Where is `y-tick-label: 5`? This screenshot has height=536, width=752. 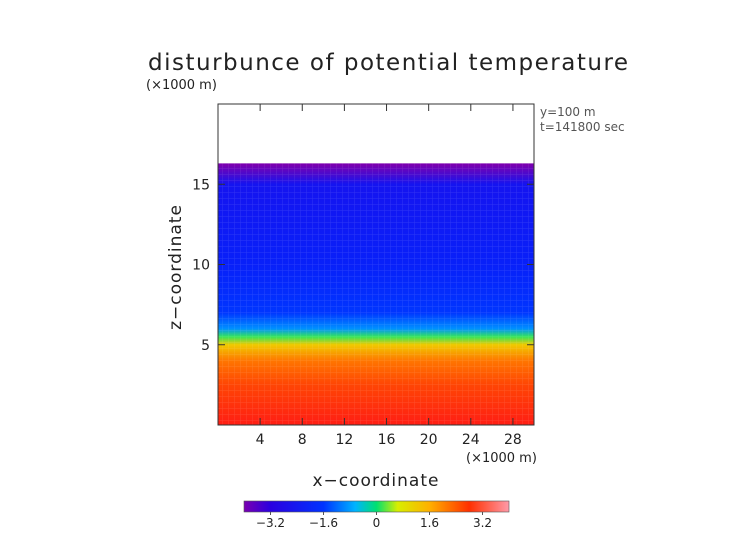 y-tick-label: 5 is located at coordinates (205, 346).